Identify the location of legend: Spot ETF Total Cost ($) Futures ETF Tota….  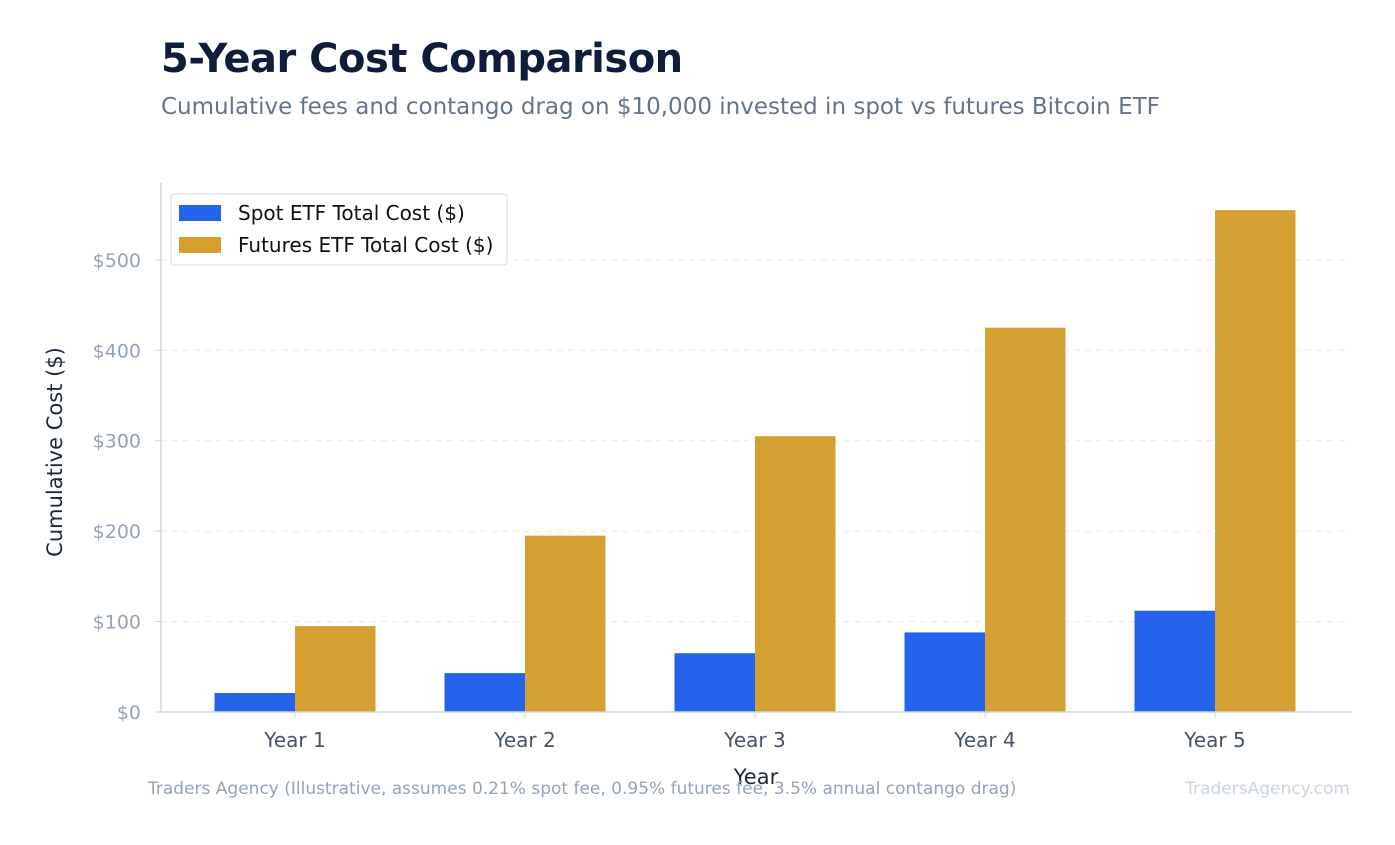
(339, 229).